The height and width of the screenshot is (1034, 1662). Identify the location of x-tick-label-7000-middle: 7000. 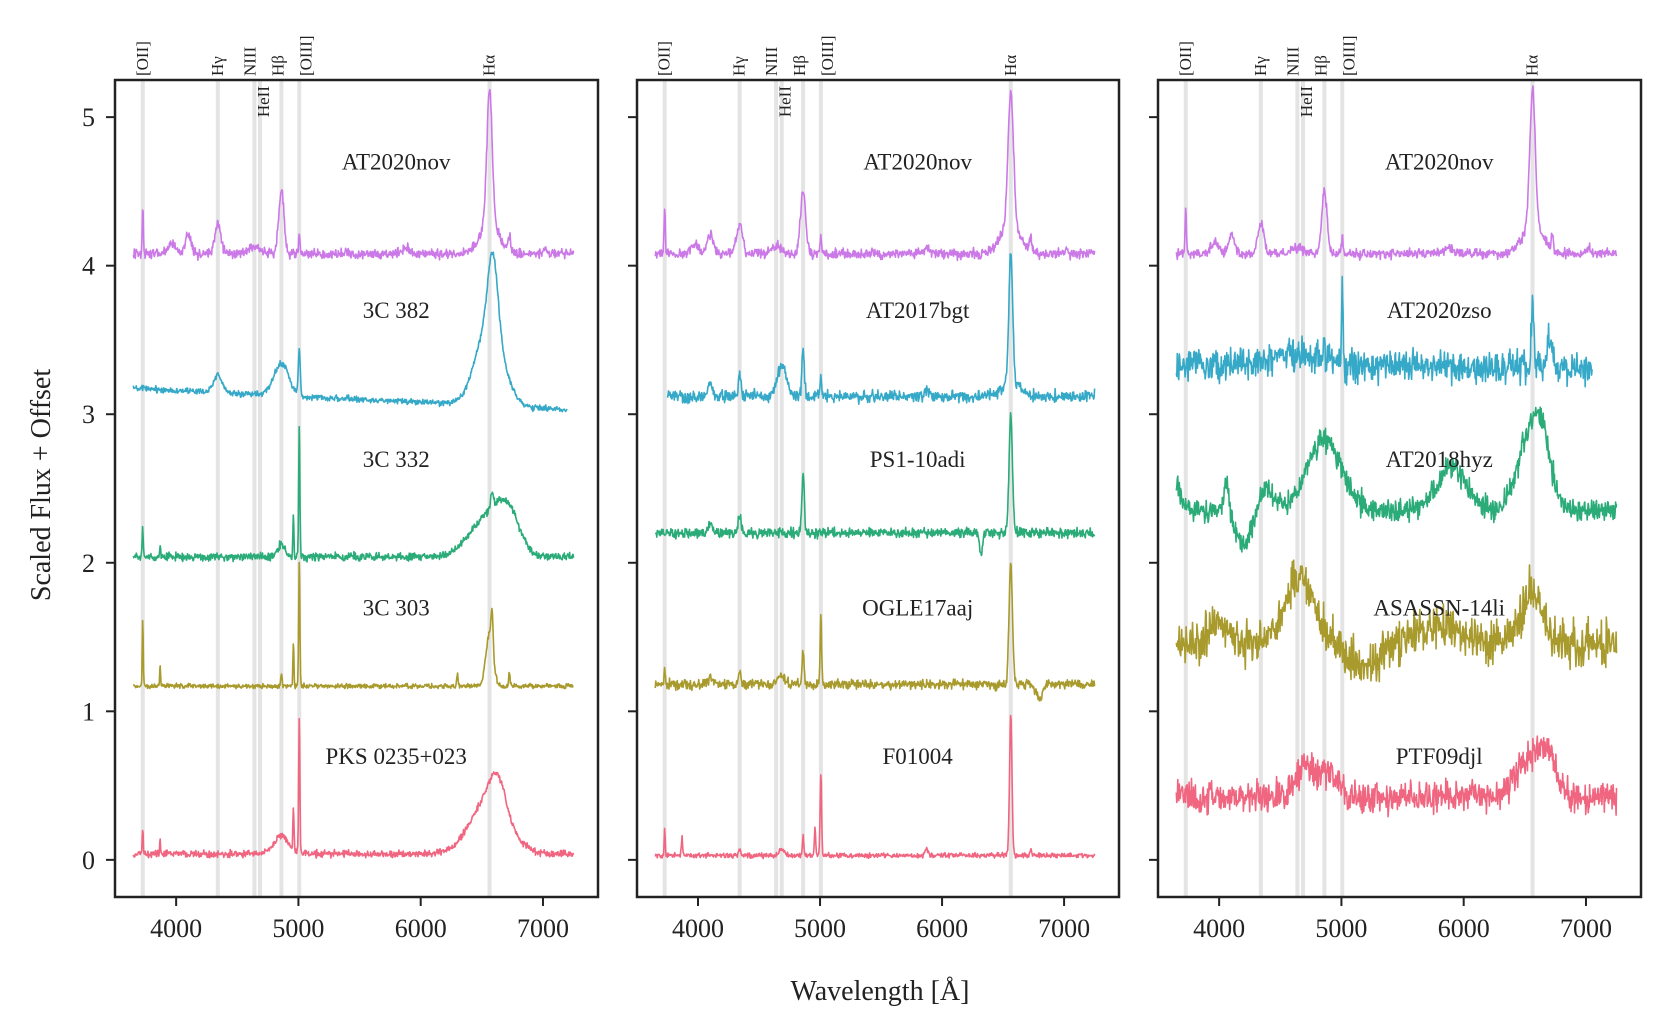
(1064, 928).